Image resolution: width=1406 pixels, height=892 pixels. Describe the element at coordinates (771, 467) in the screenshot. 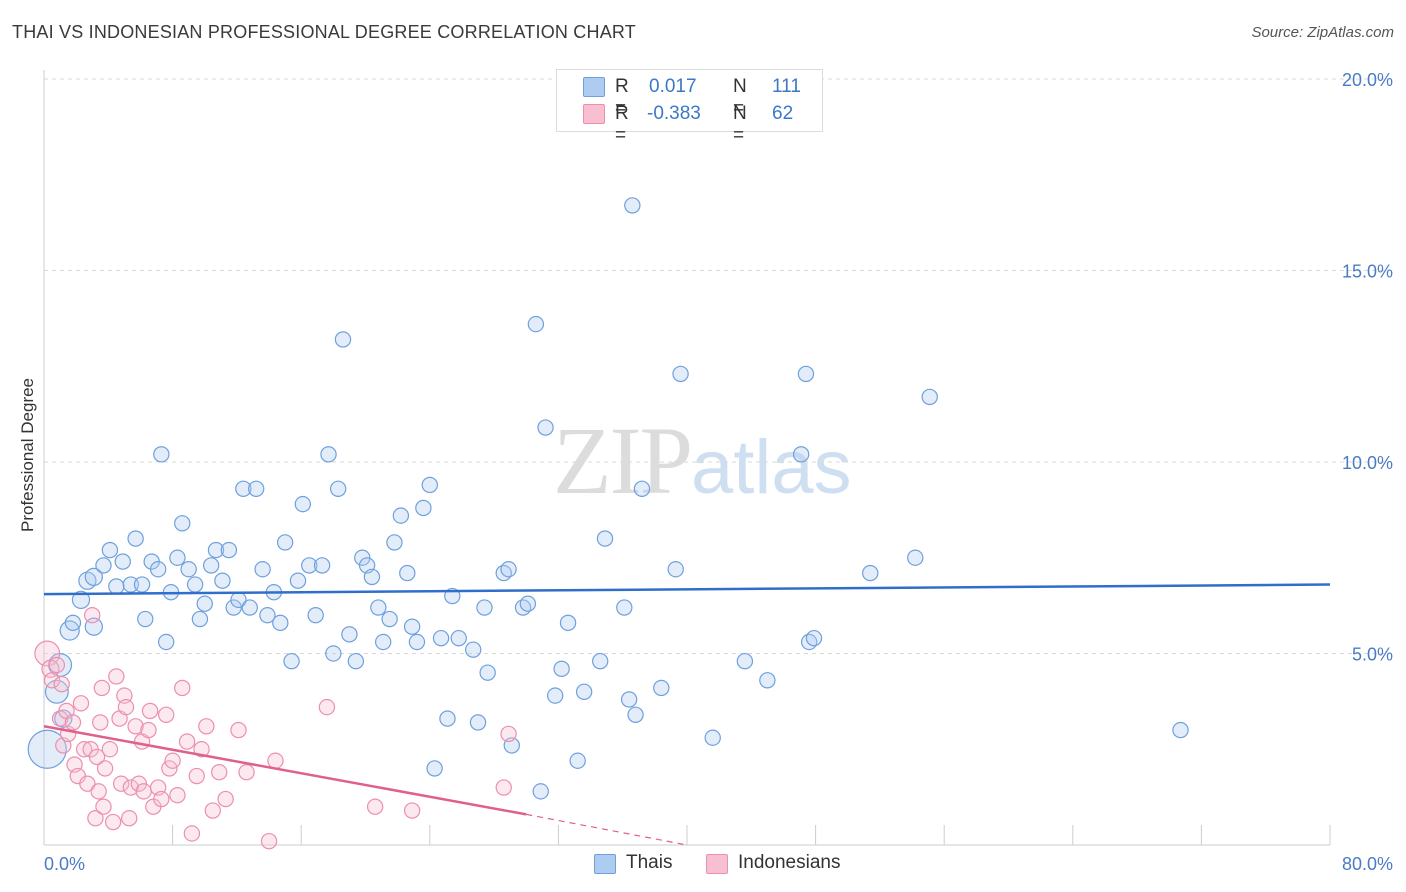

I see `watermark-atlas: atlas` at that location.